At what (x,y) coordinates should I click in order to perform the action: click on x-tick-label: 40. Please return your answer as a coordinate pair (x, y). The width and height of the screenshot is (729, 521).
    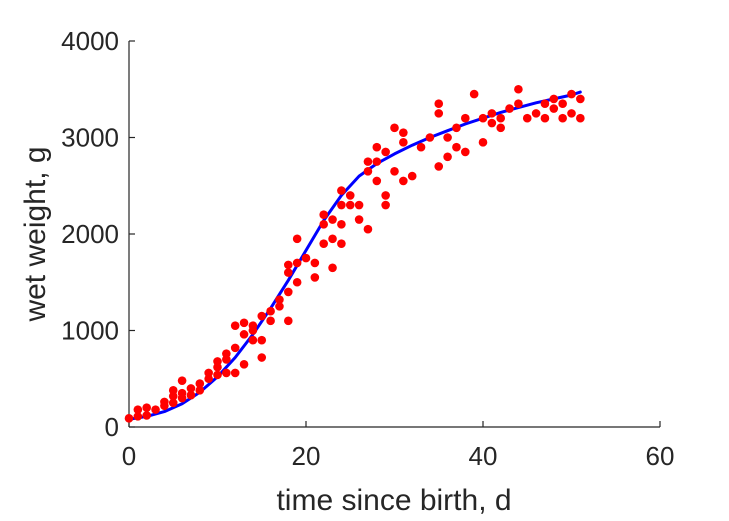
    Looking at the image, I should click on (483, 456).